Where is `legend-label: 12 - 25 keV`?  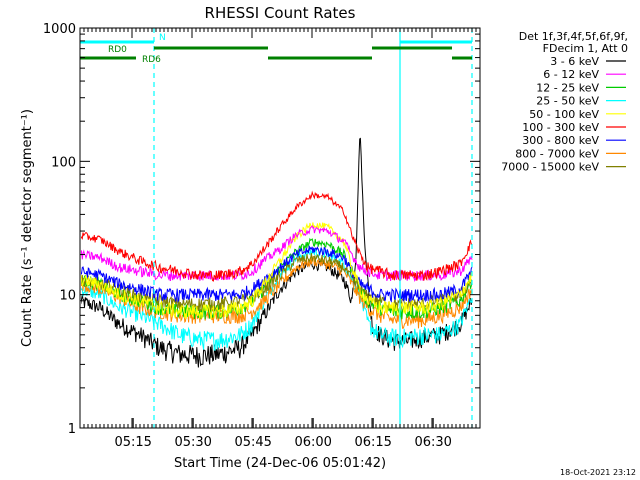 legend-label: 12 - 25 keV is located at coordinates (567, 87).